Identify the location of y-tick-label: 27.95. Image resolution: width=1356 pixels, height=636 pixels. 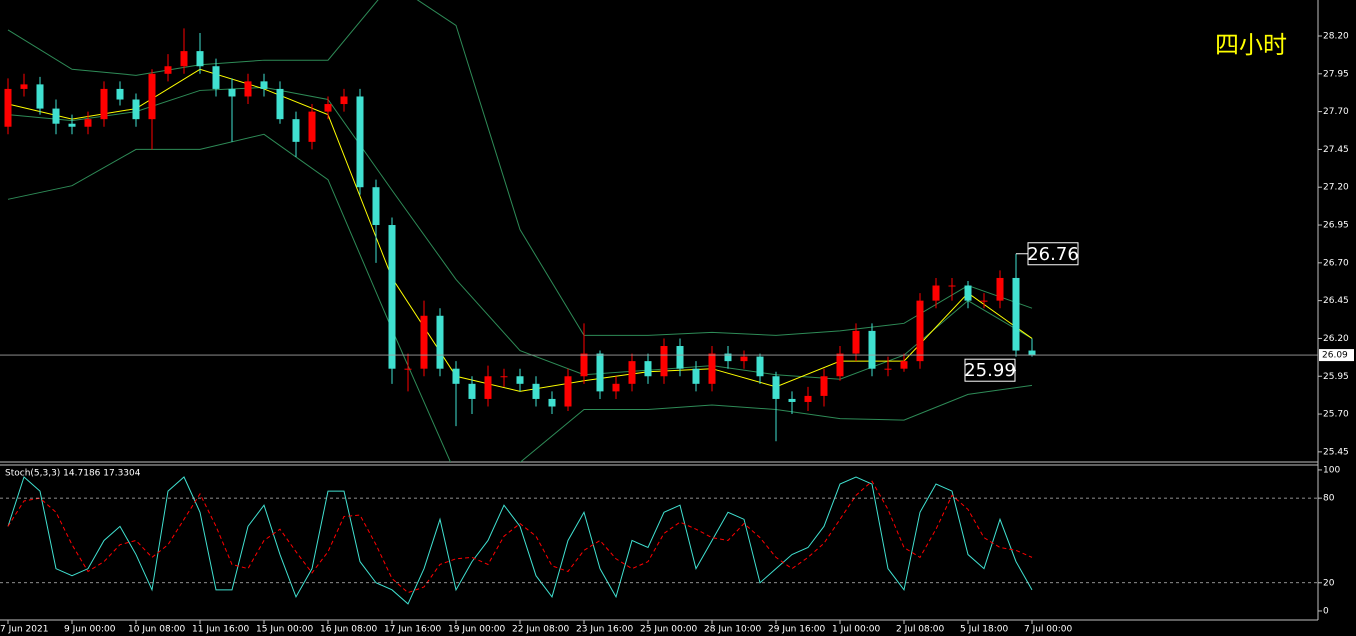
(1336, 74).